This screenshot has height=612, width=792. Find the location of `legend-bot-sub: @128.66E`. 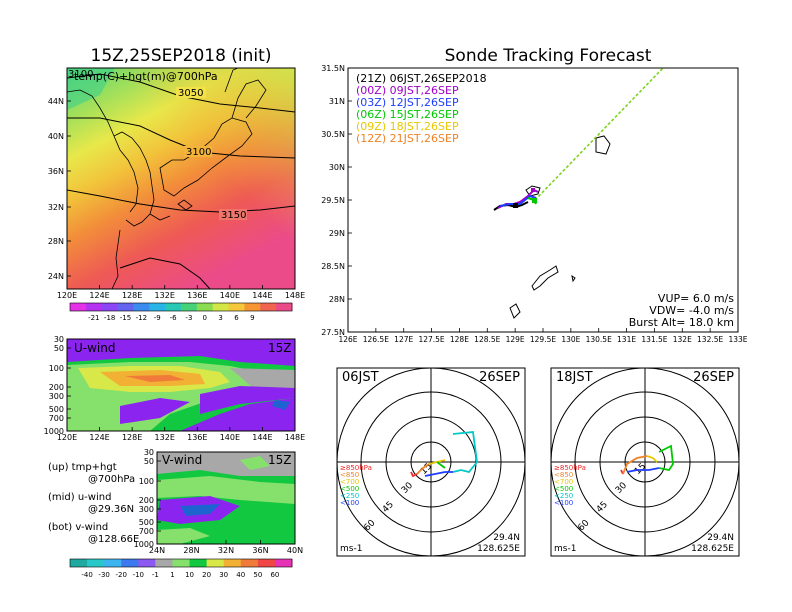

legend-bot-sub: @128.66E is located at coordinates (113, 539).